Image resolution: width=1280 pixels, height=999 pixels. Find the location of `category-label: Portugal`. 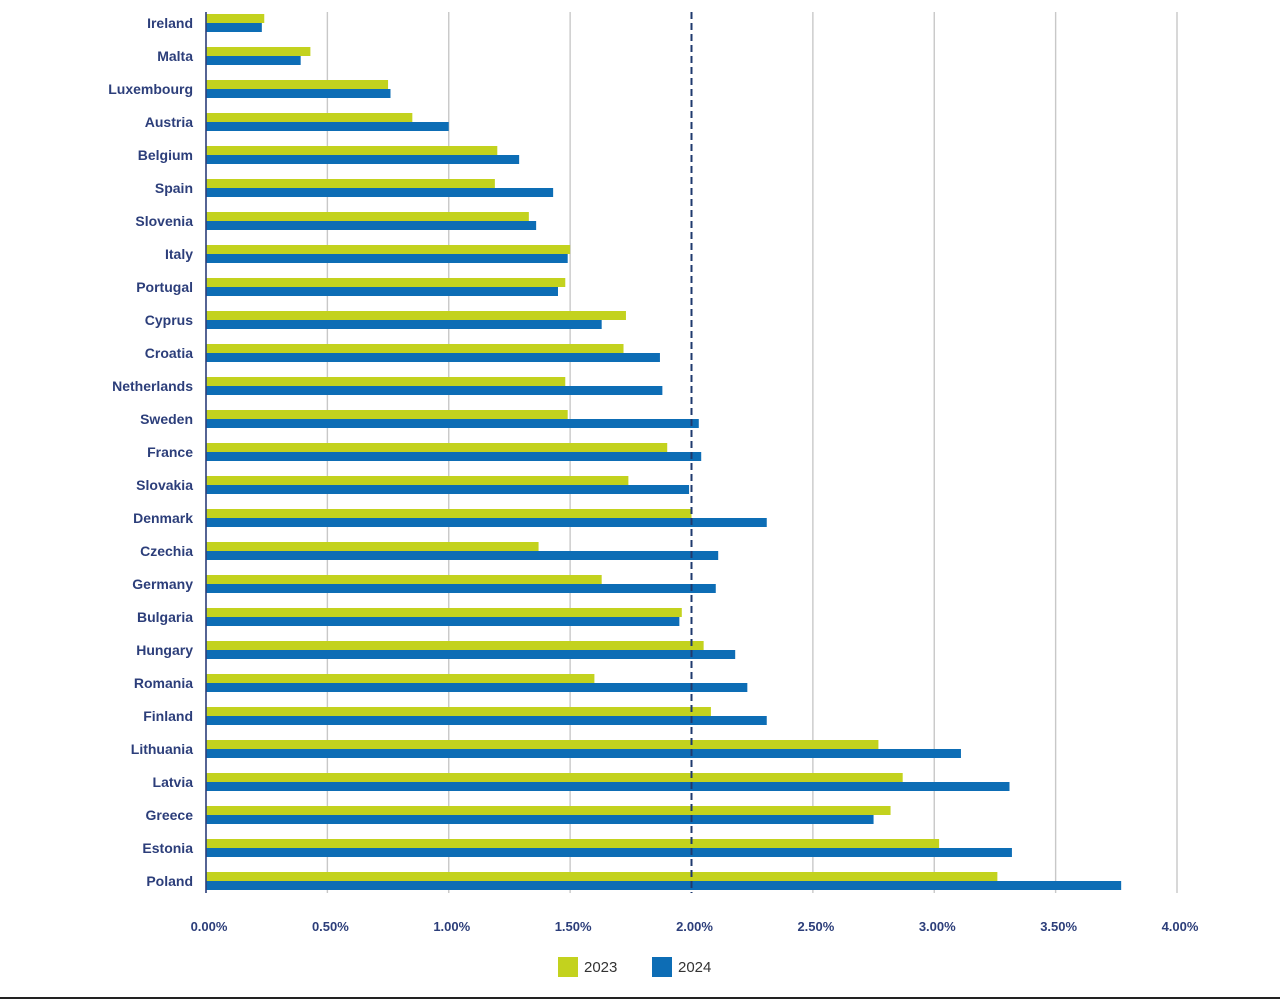

category-label: Portugal is located at coordinates (164, 287).